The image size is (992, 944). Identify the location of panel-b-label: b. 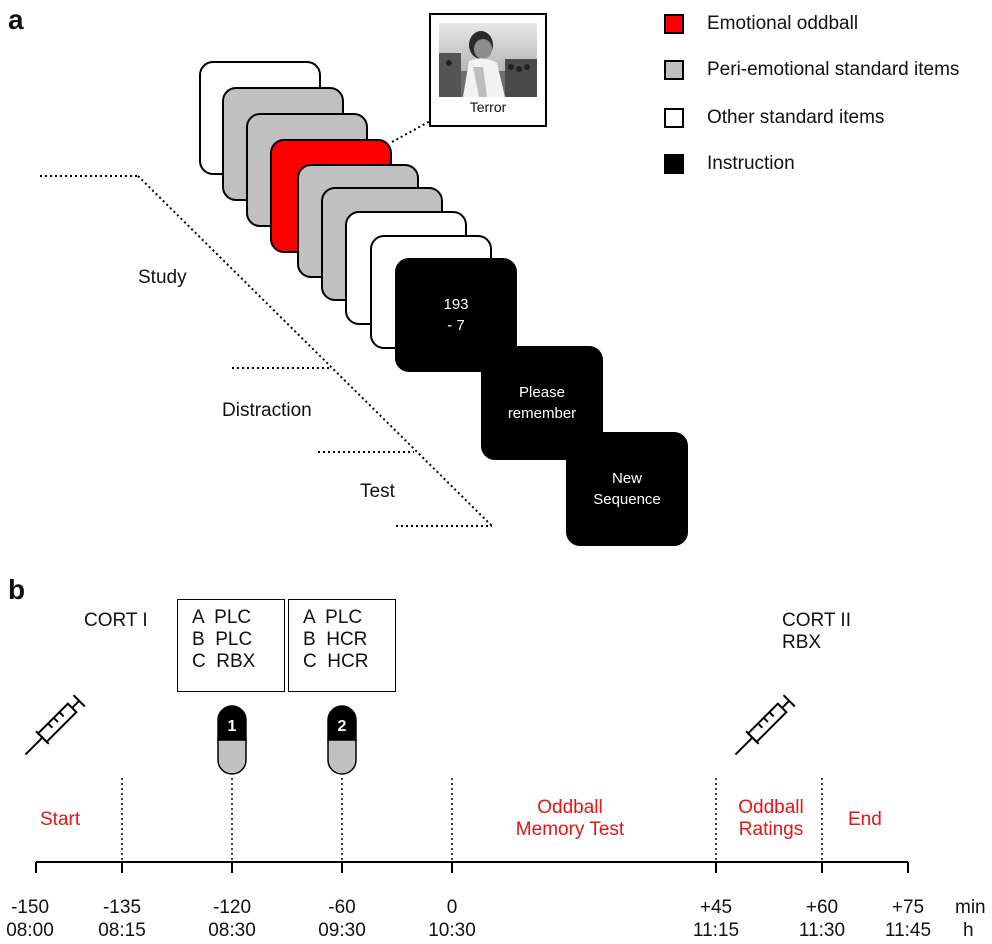
(17, 589).